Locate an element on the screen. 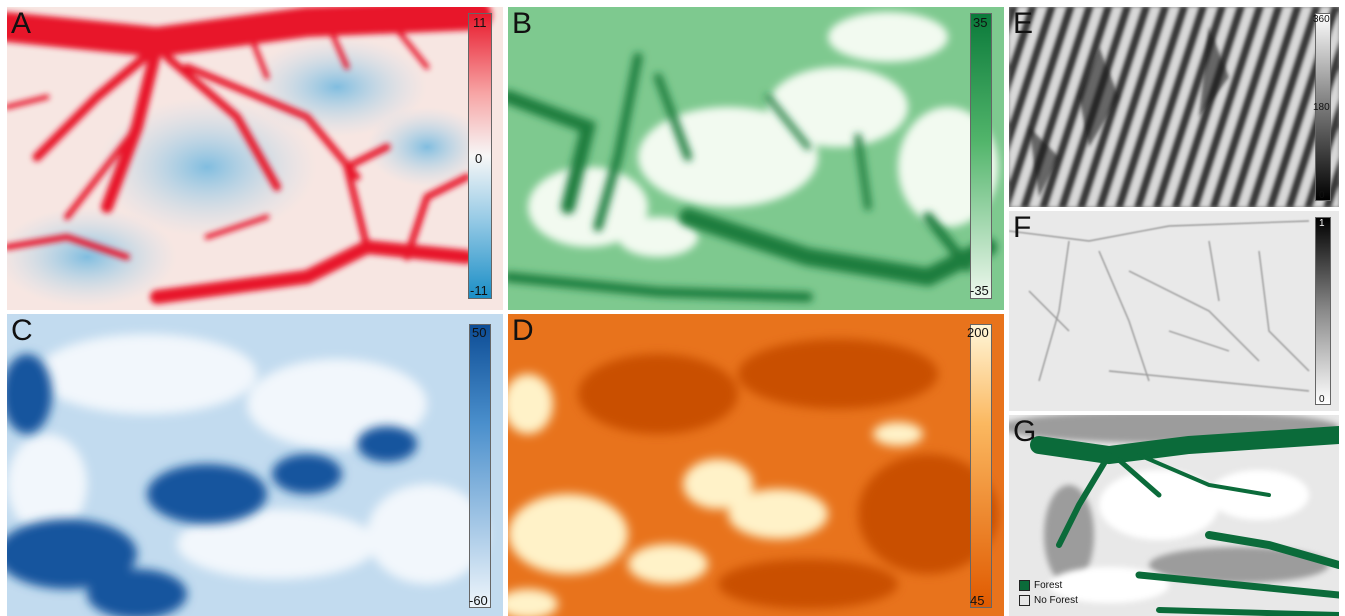 This screenshot has width=1345, height=616. panel-e-letter: E is located at coordinates (1023, 23).